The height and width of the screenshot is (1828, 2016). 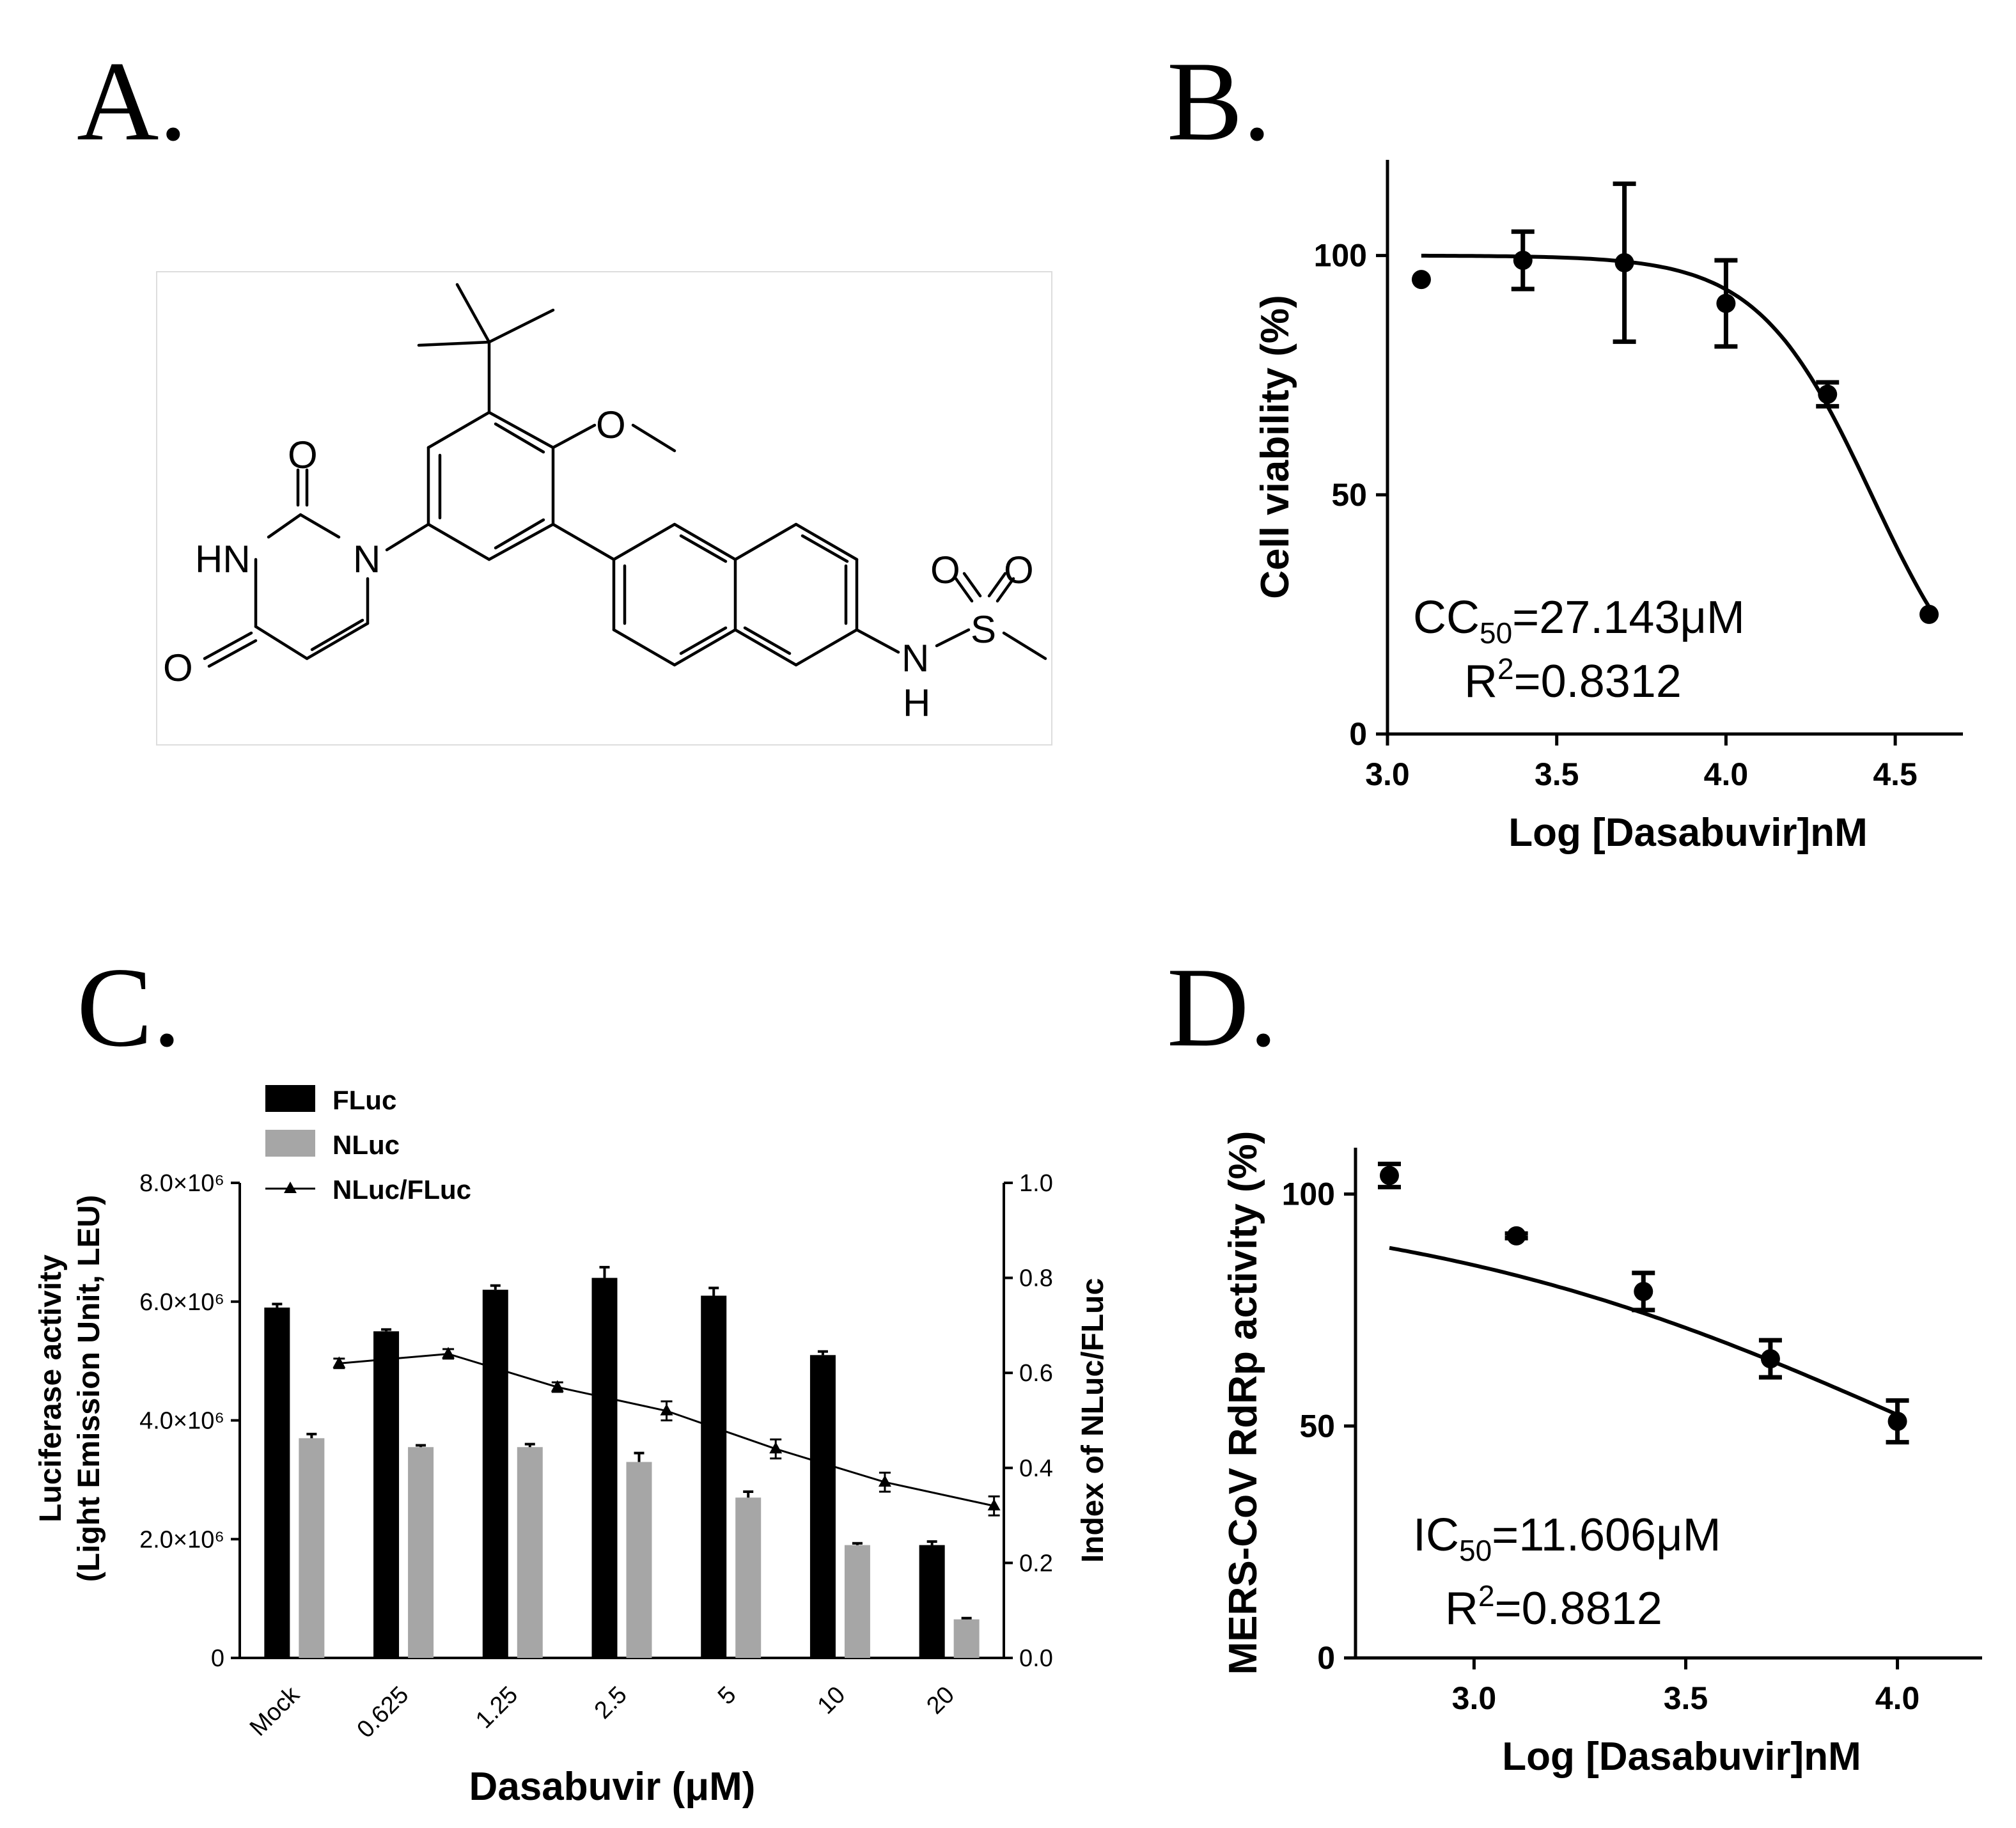 I want to click on y-tick-label-left: 2.0×10⁶, so click(x=181, y=1539).